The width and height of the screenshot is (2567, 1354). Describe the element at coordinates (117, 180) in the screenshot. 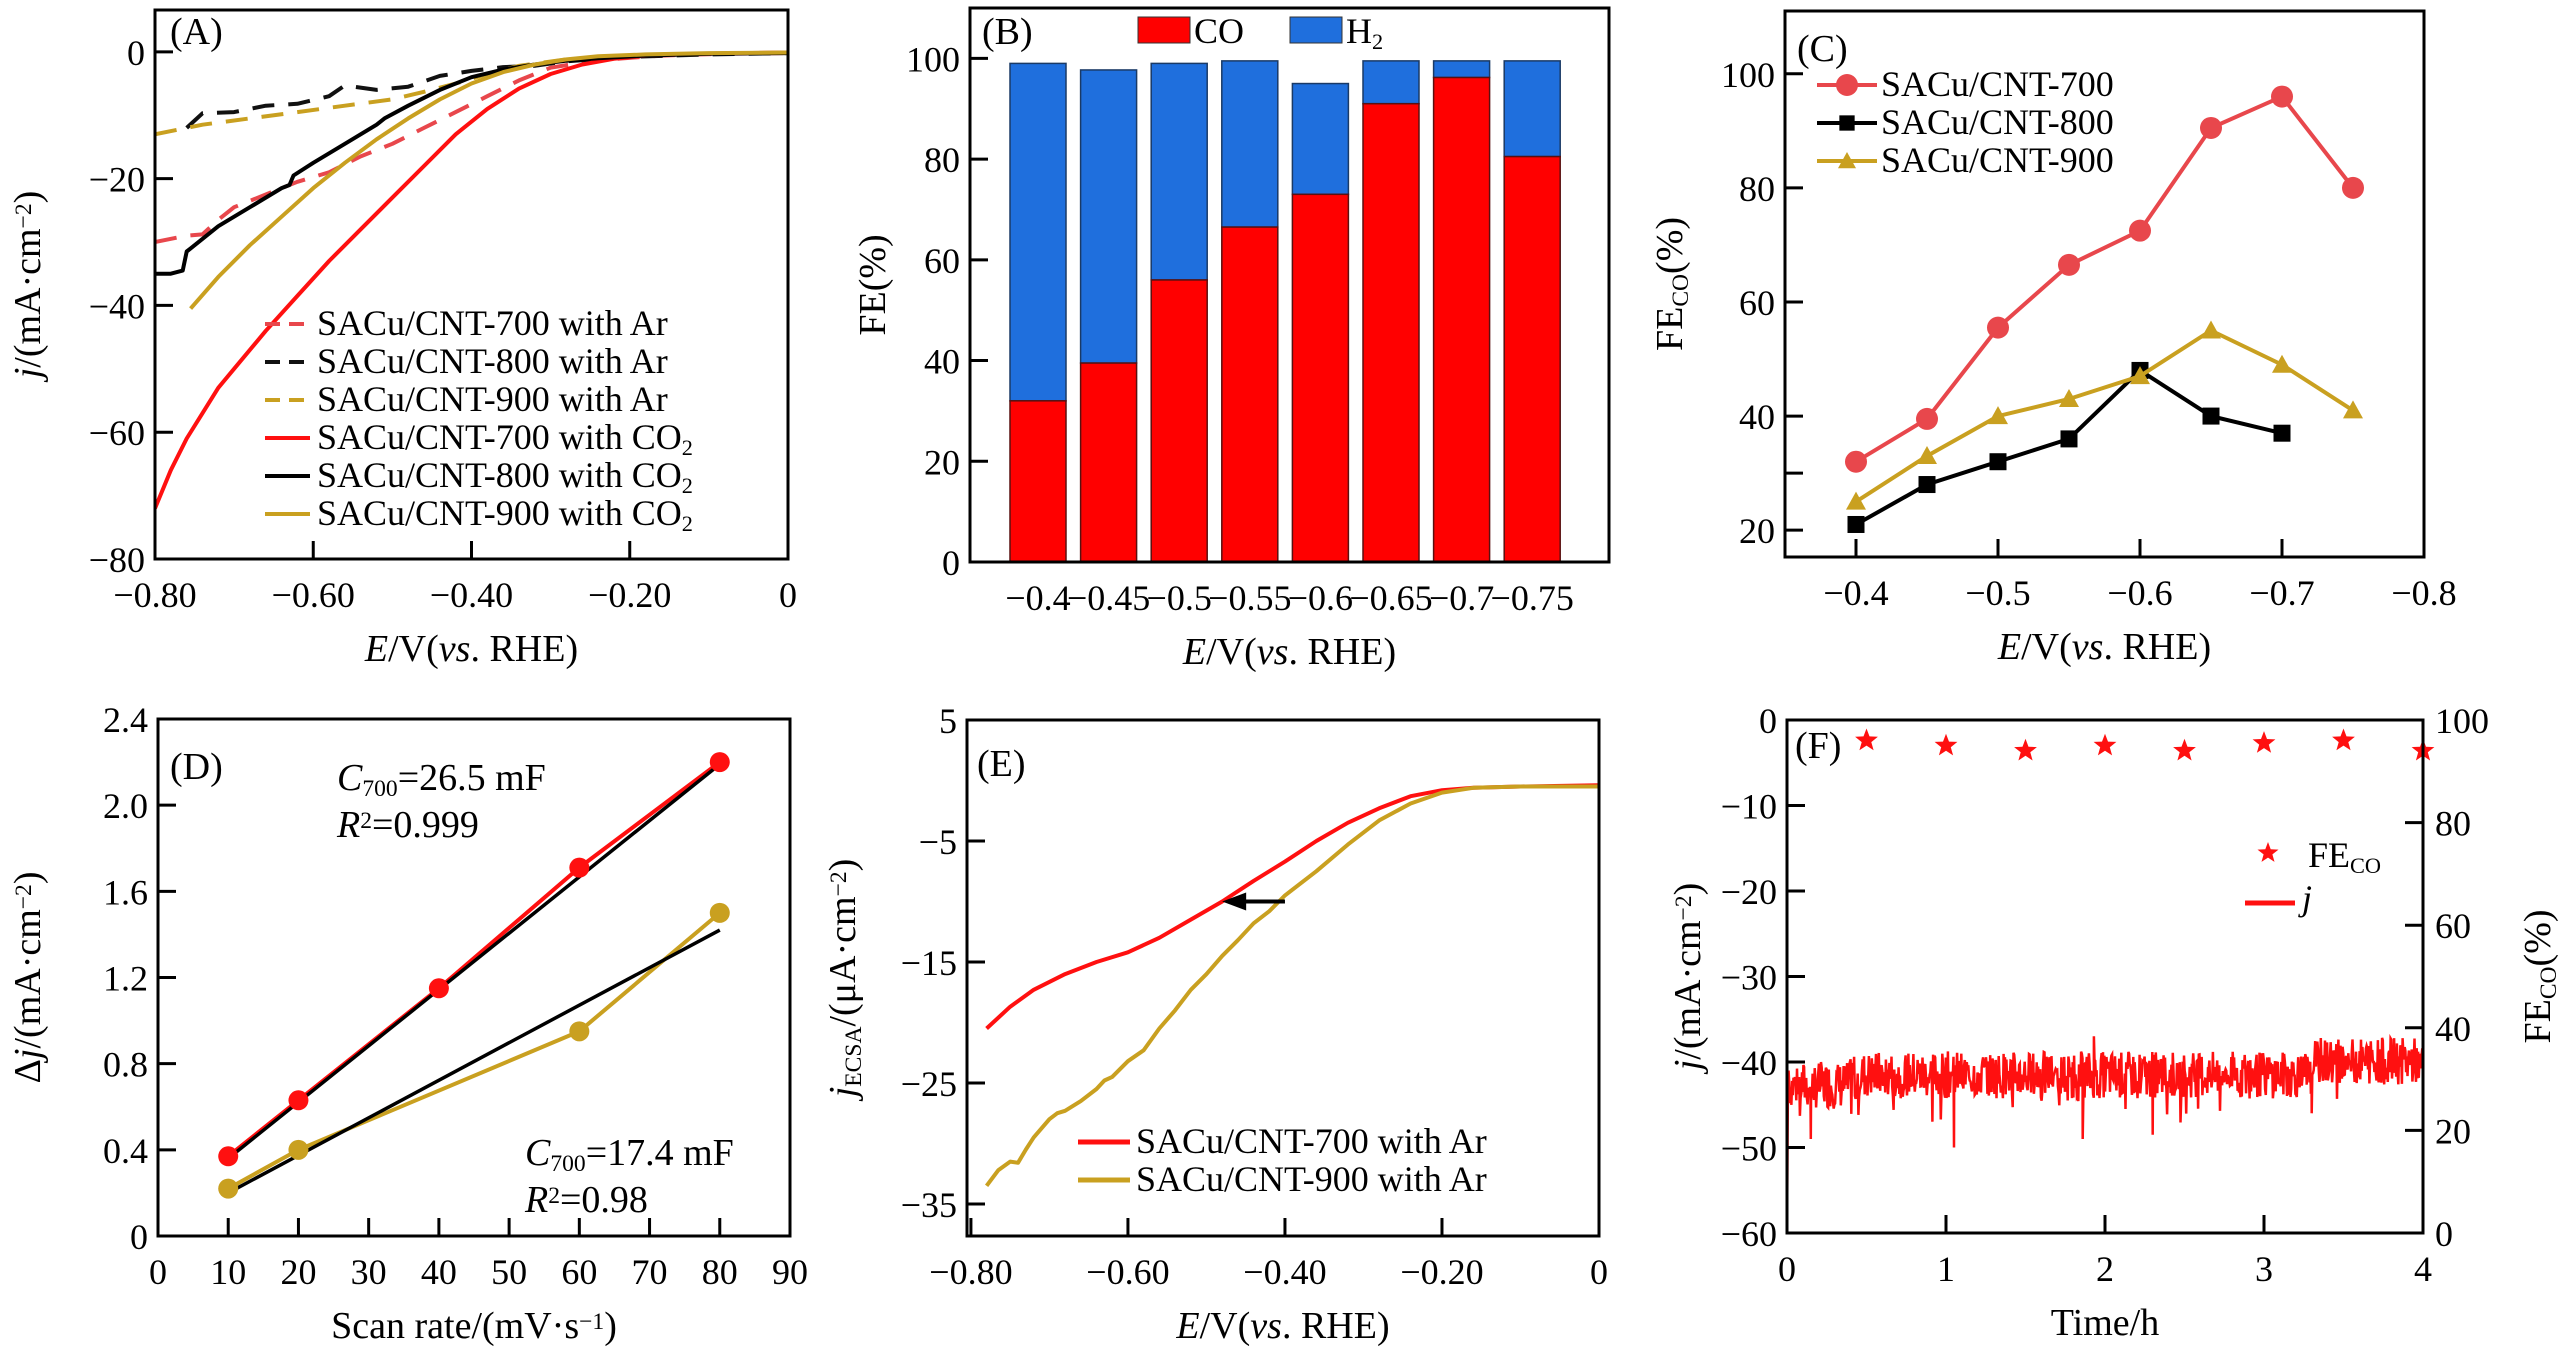

I see `y-tick-label: −20` at that location.